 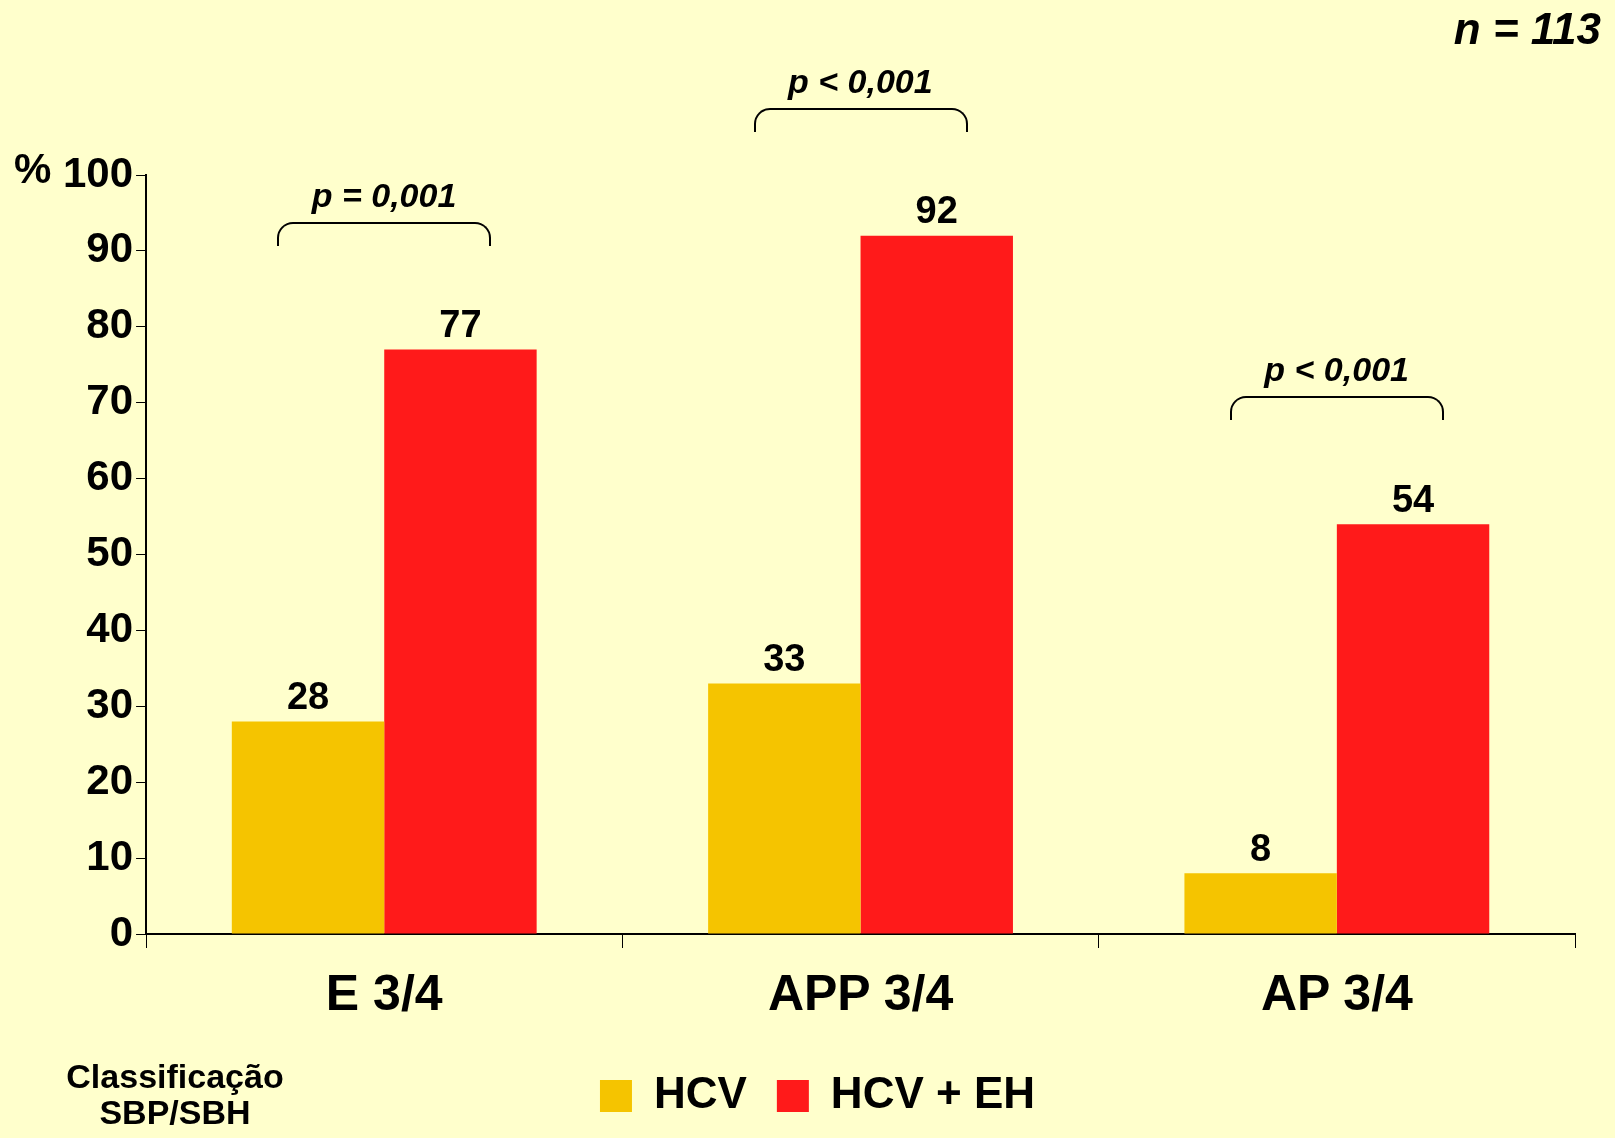 What do you see at coordinates (1527, 29) in the screenshot?
I see `text: n = 113` at bounding box center [1527, 29].